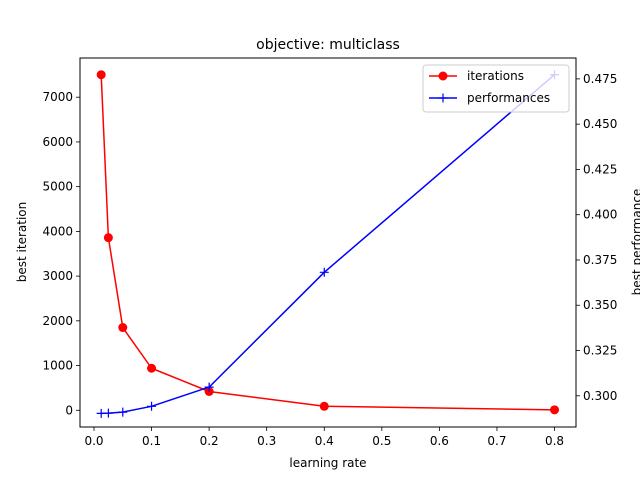 The height and width of the screenshot is (480, 640). Describe the element at coordinates (381, 441) in the screenshot. I see `x-tick-label: 0.5` at that location.